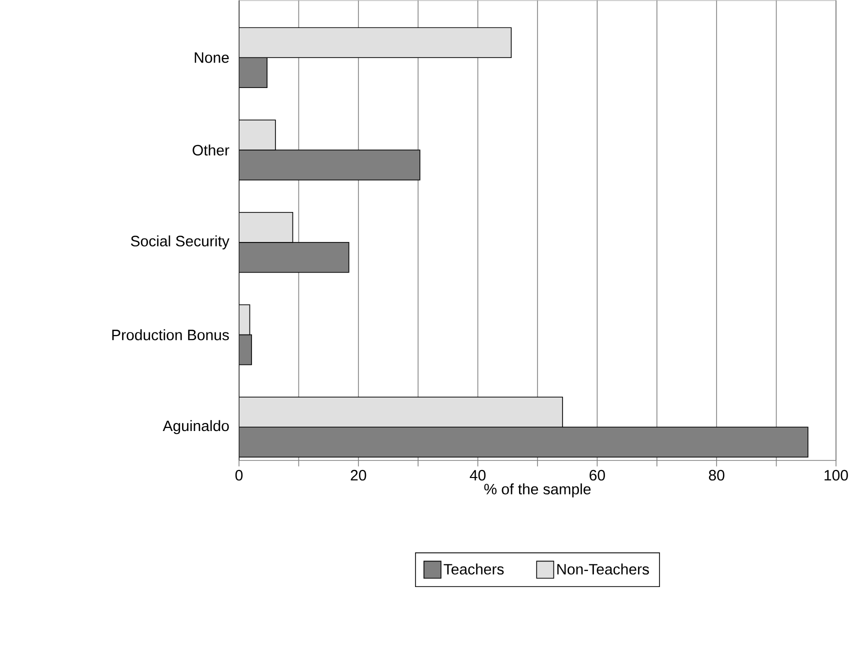 Image resolution: width=859 pixels, height=663 pixels. I want to click on x-axis-title: % of the sample, so click(537, 490).